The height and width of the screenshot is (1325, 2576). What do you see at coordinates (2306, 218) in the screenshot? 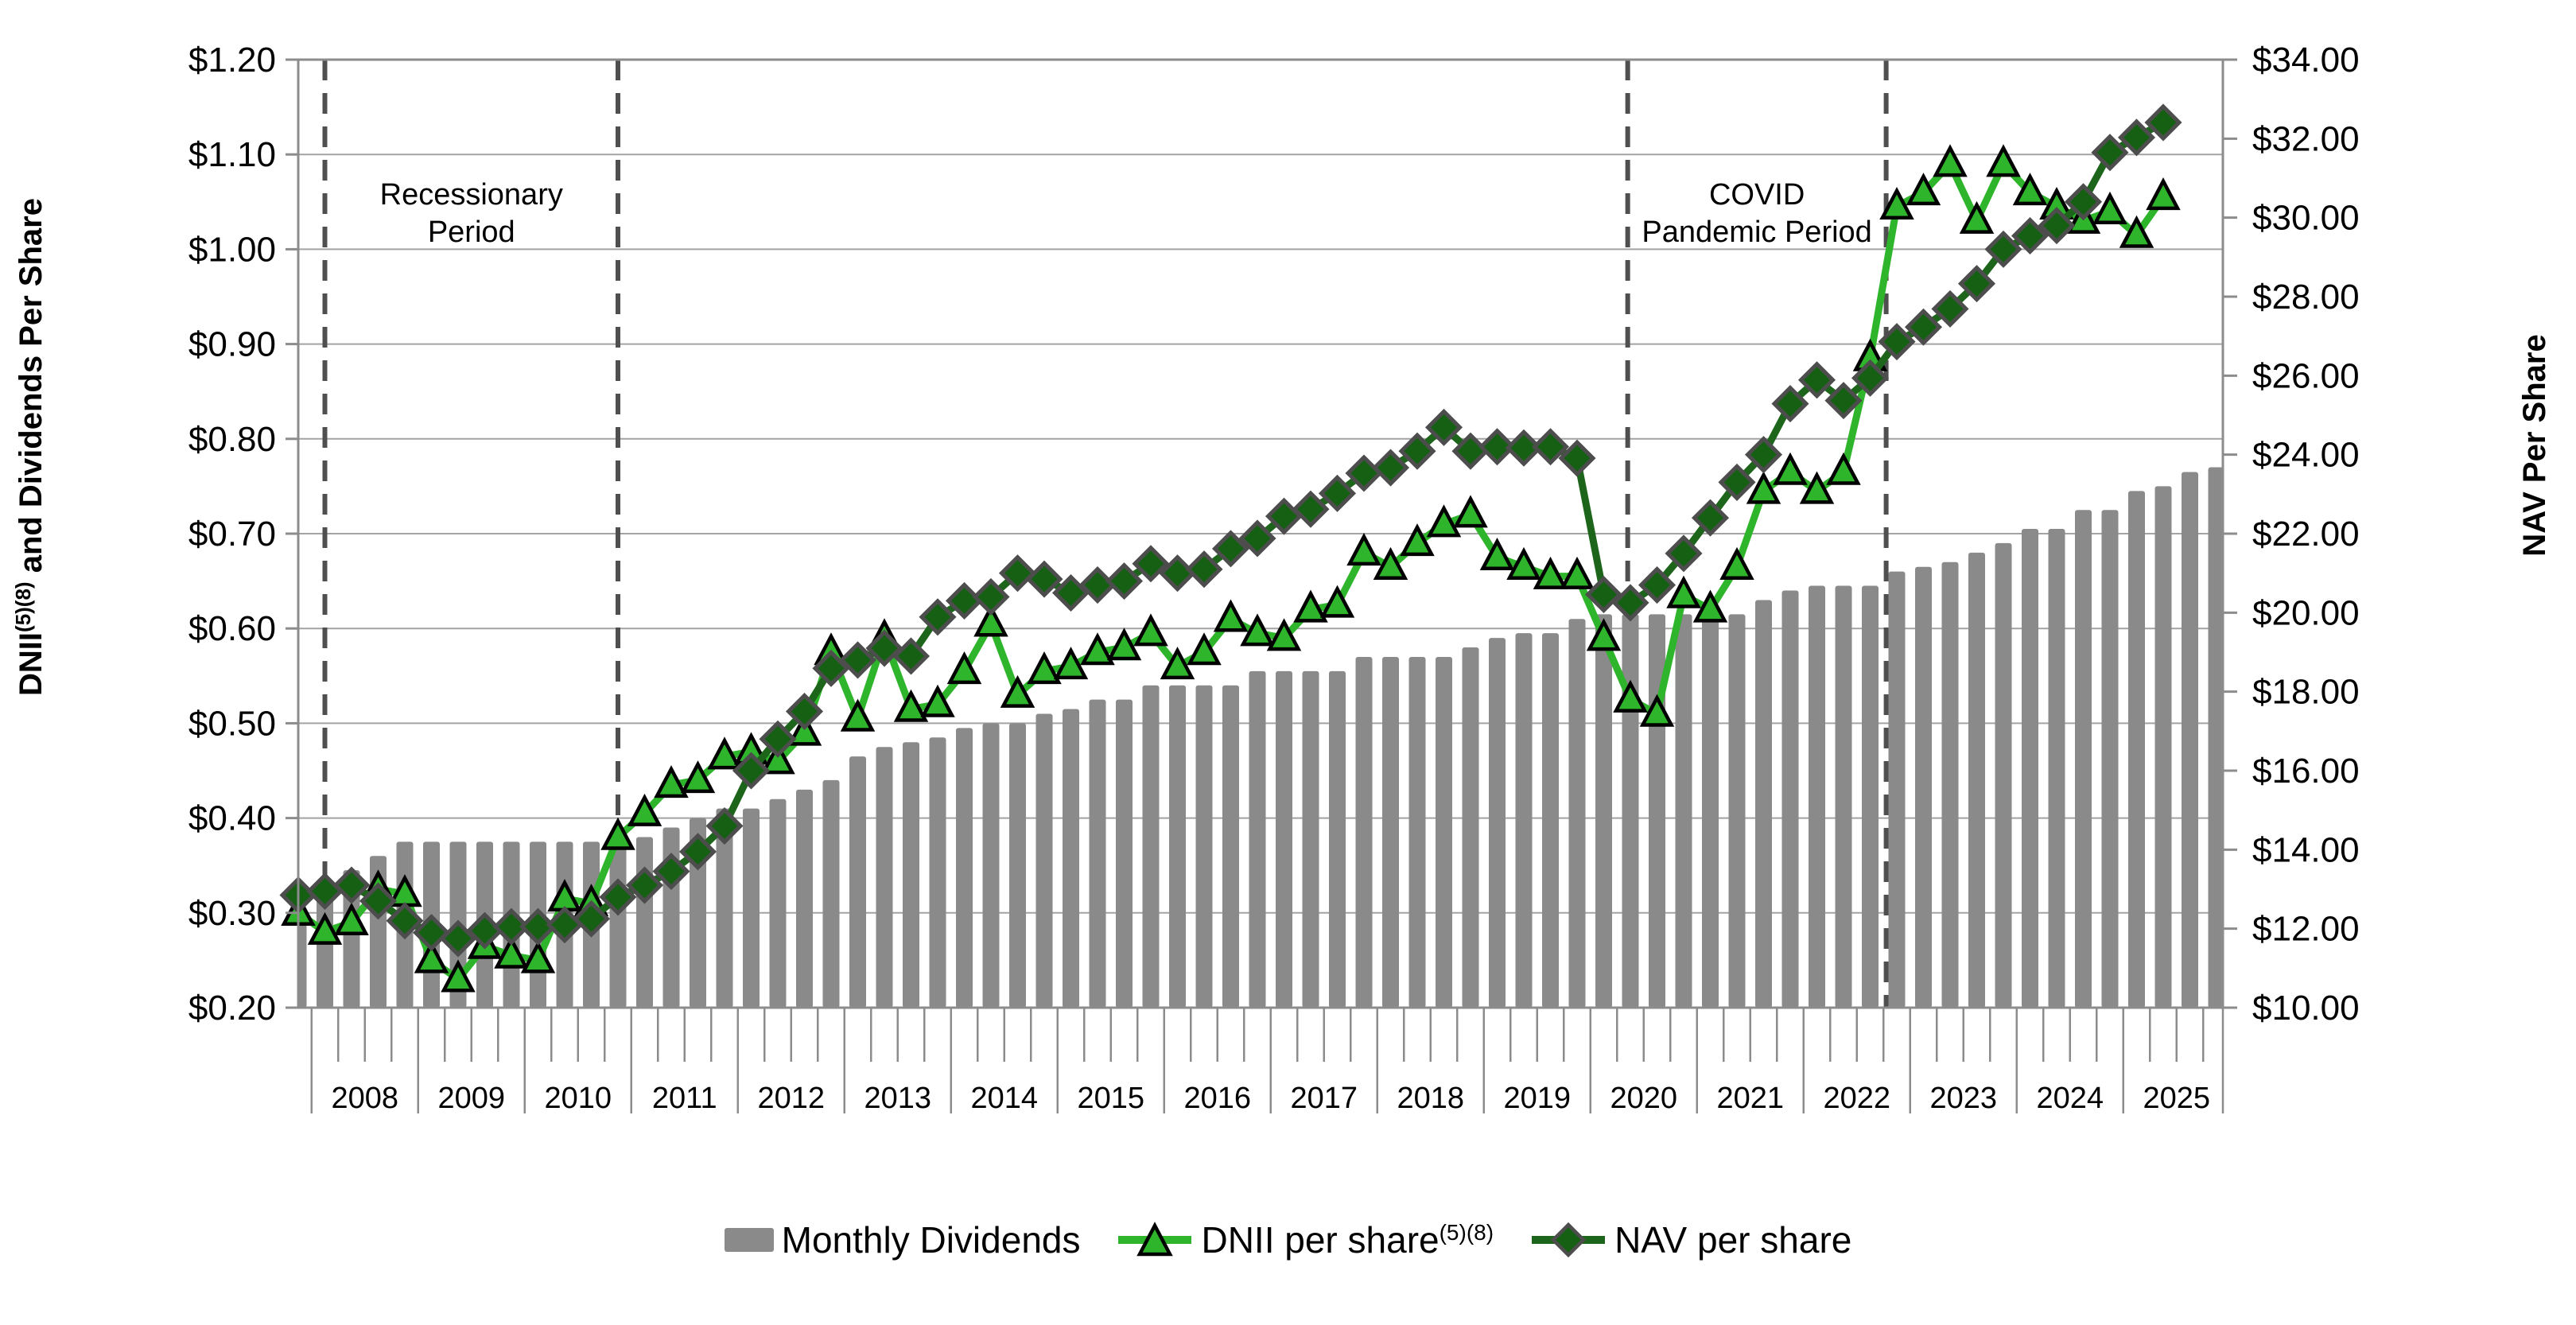
I see `right-axis-tick-label: $30.00` at bounding box center [2306, 218].